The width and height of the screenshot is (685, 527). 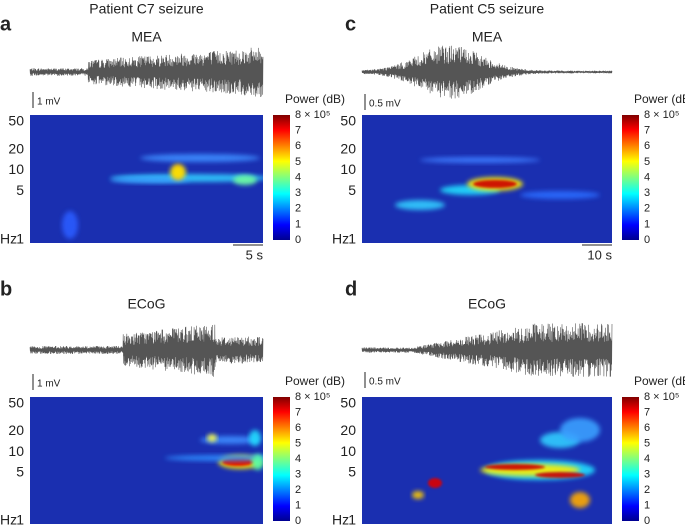 What do you see at coordinates (255, 254) in the screenshot?
I see `time-scale: 5 s` at bounding box center [255, 254].